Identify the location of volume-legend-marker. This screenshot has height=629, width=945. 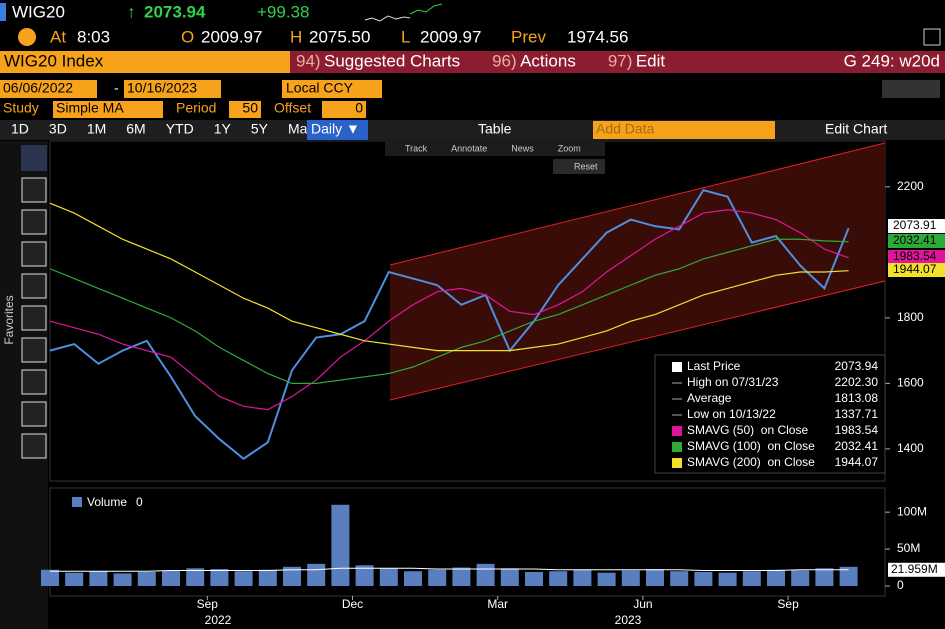
(77, 502).